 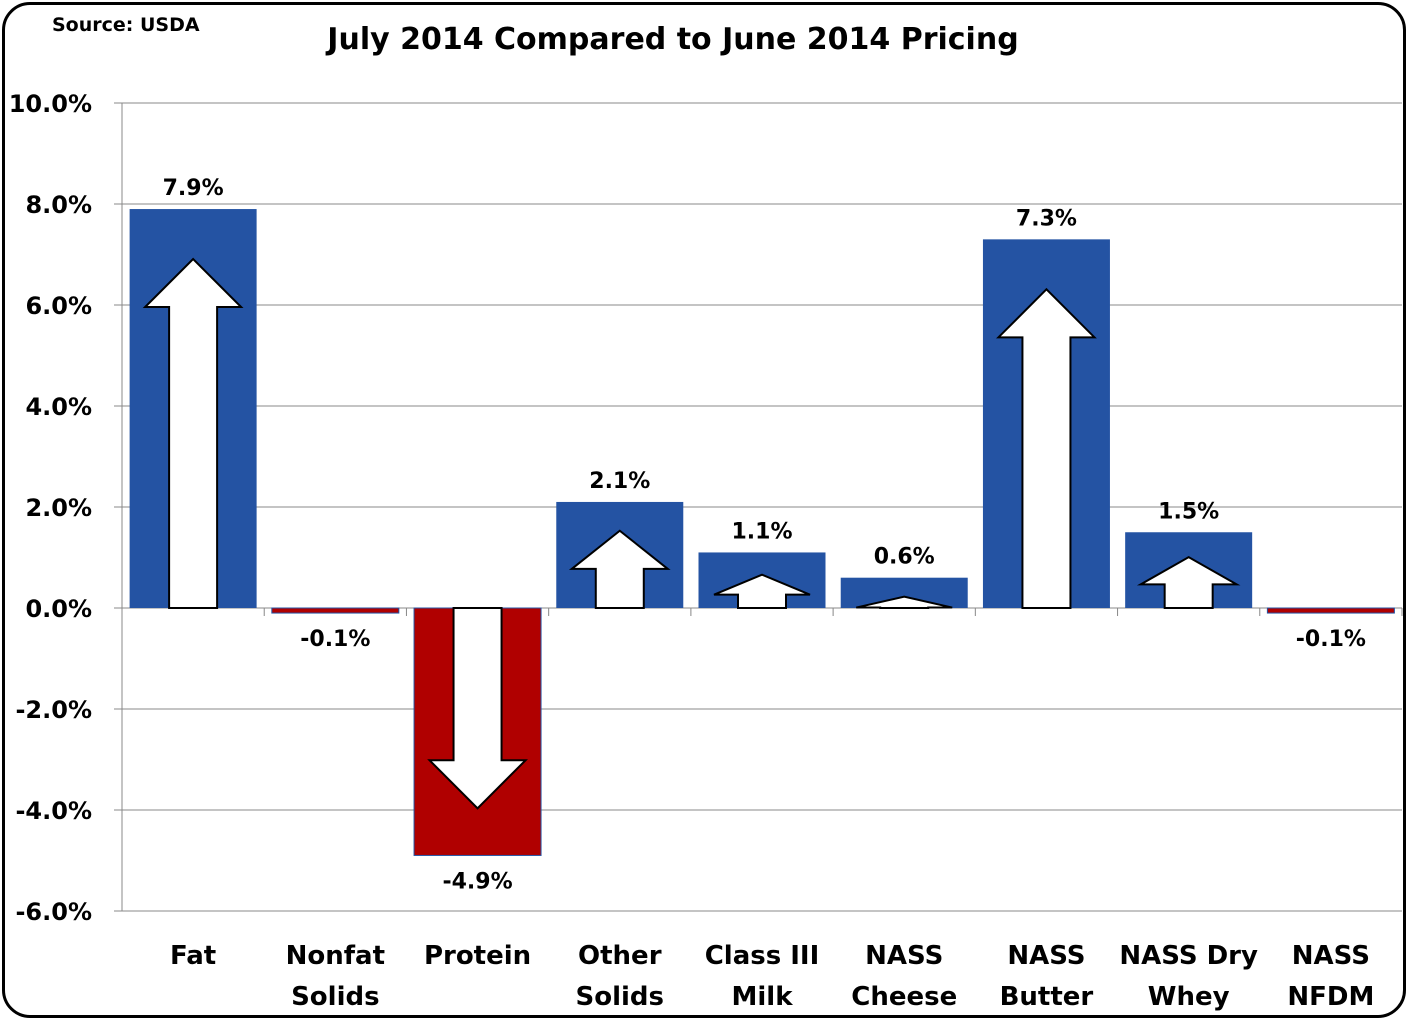 I want to click on x-category-label: Fat, so click(x=193, y=956).